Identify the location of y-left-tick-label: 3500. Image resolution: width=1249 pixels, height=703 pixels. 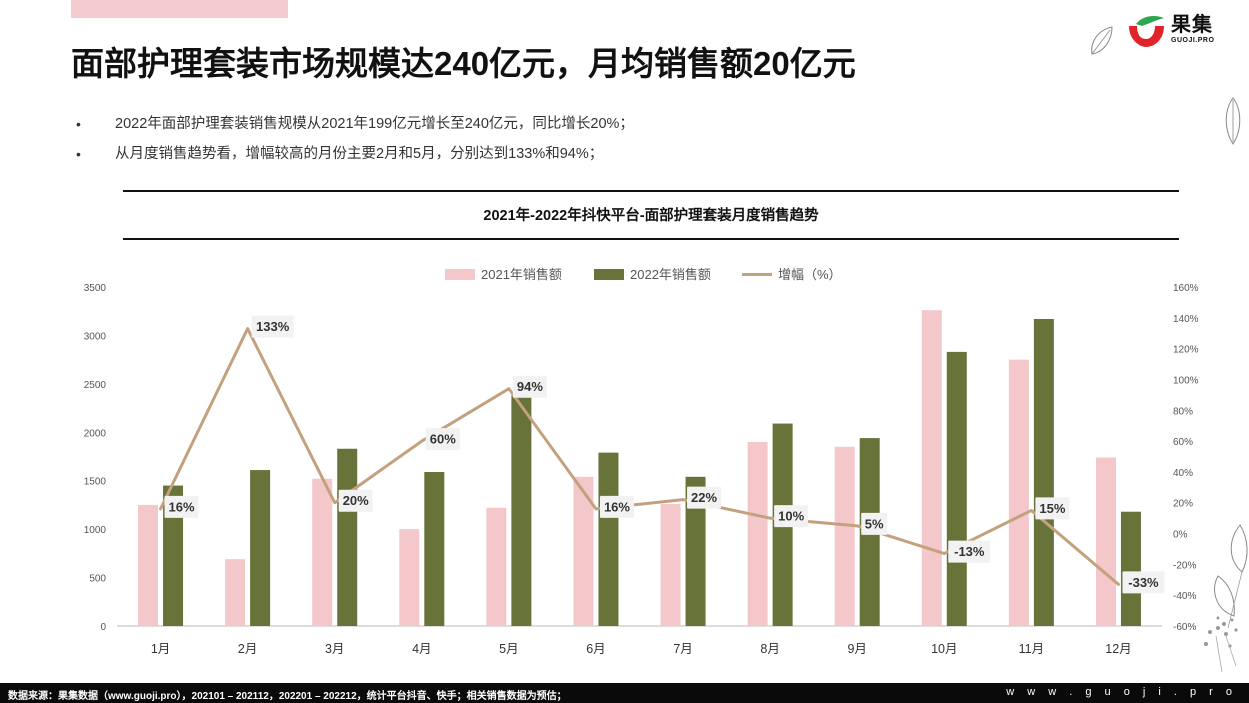
(95, 288).